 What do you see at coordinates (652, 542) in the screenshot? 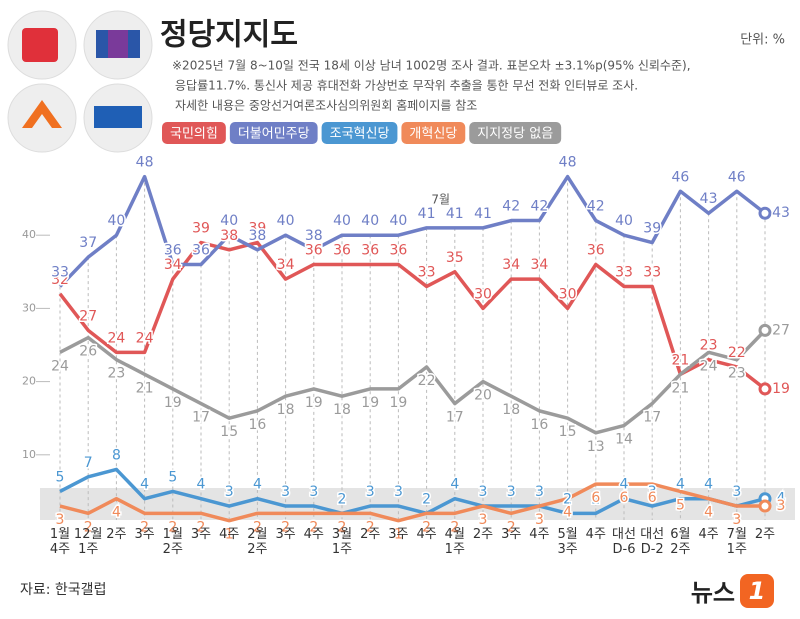
I see `x-tick-label: 대선 D-2` at bounding box center [652, 542].